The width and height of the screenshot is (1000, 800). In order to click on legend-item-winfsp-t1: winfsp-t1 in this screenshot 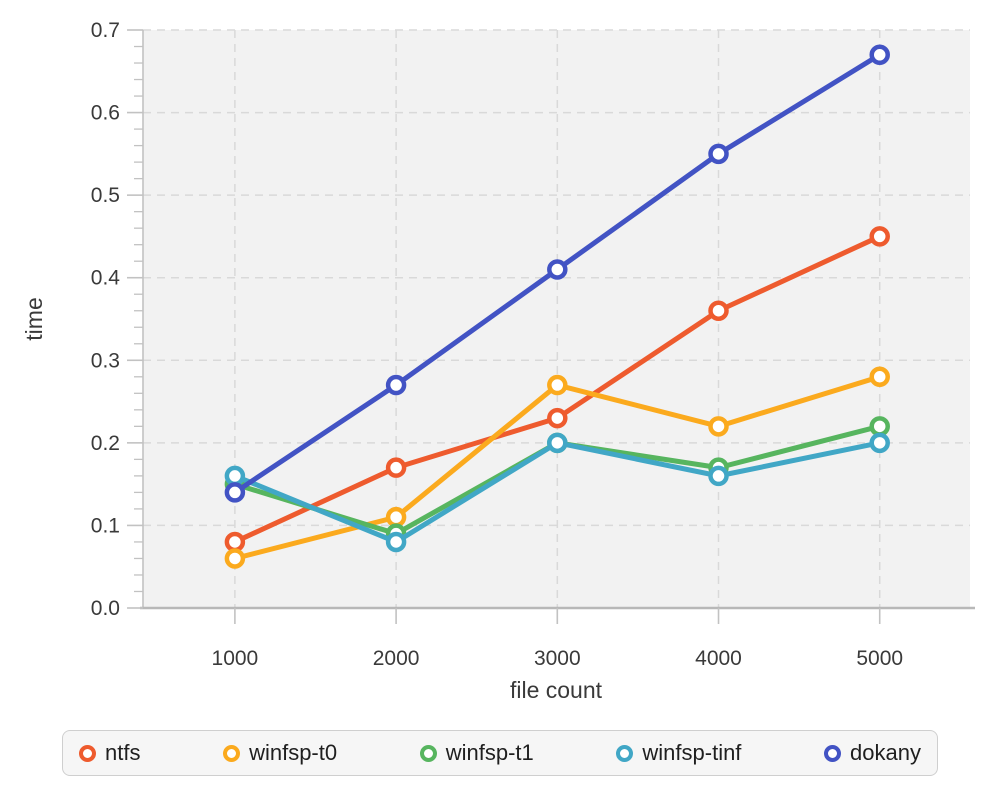, I will do `click(476, 752)`.